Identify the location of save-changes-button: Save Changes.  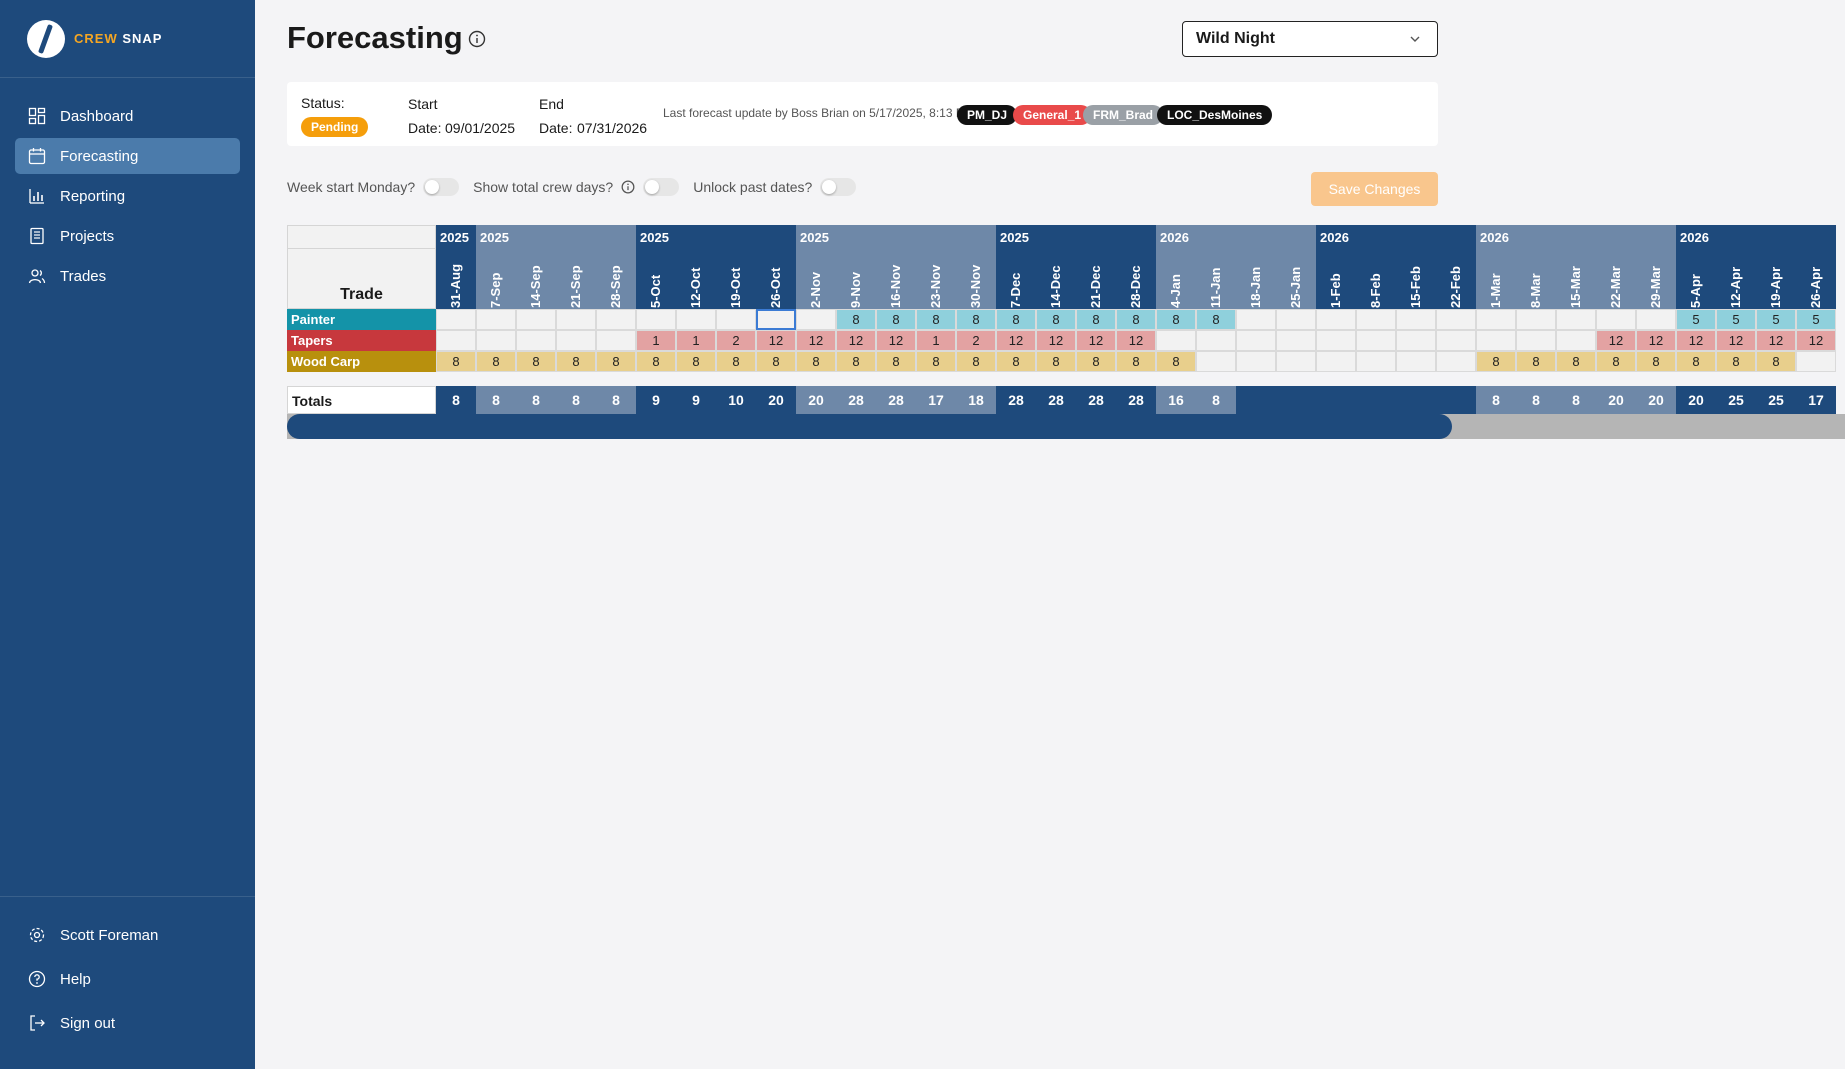
(1374, 189).